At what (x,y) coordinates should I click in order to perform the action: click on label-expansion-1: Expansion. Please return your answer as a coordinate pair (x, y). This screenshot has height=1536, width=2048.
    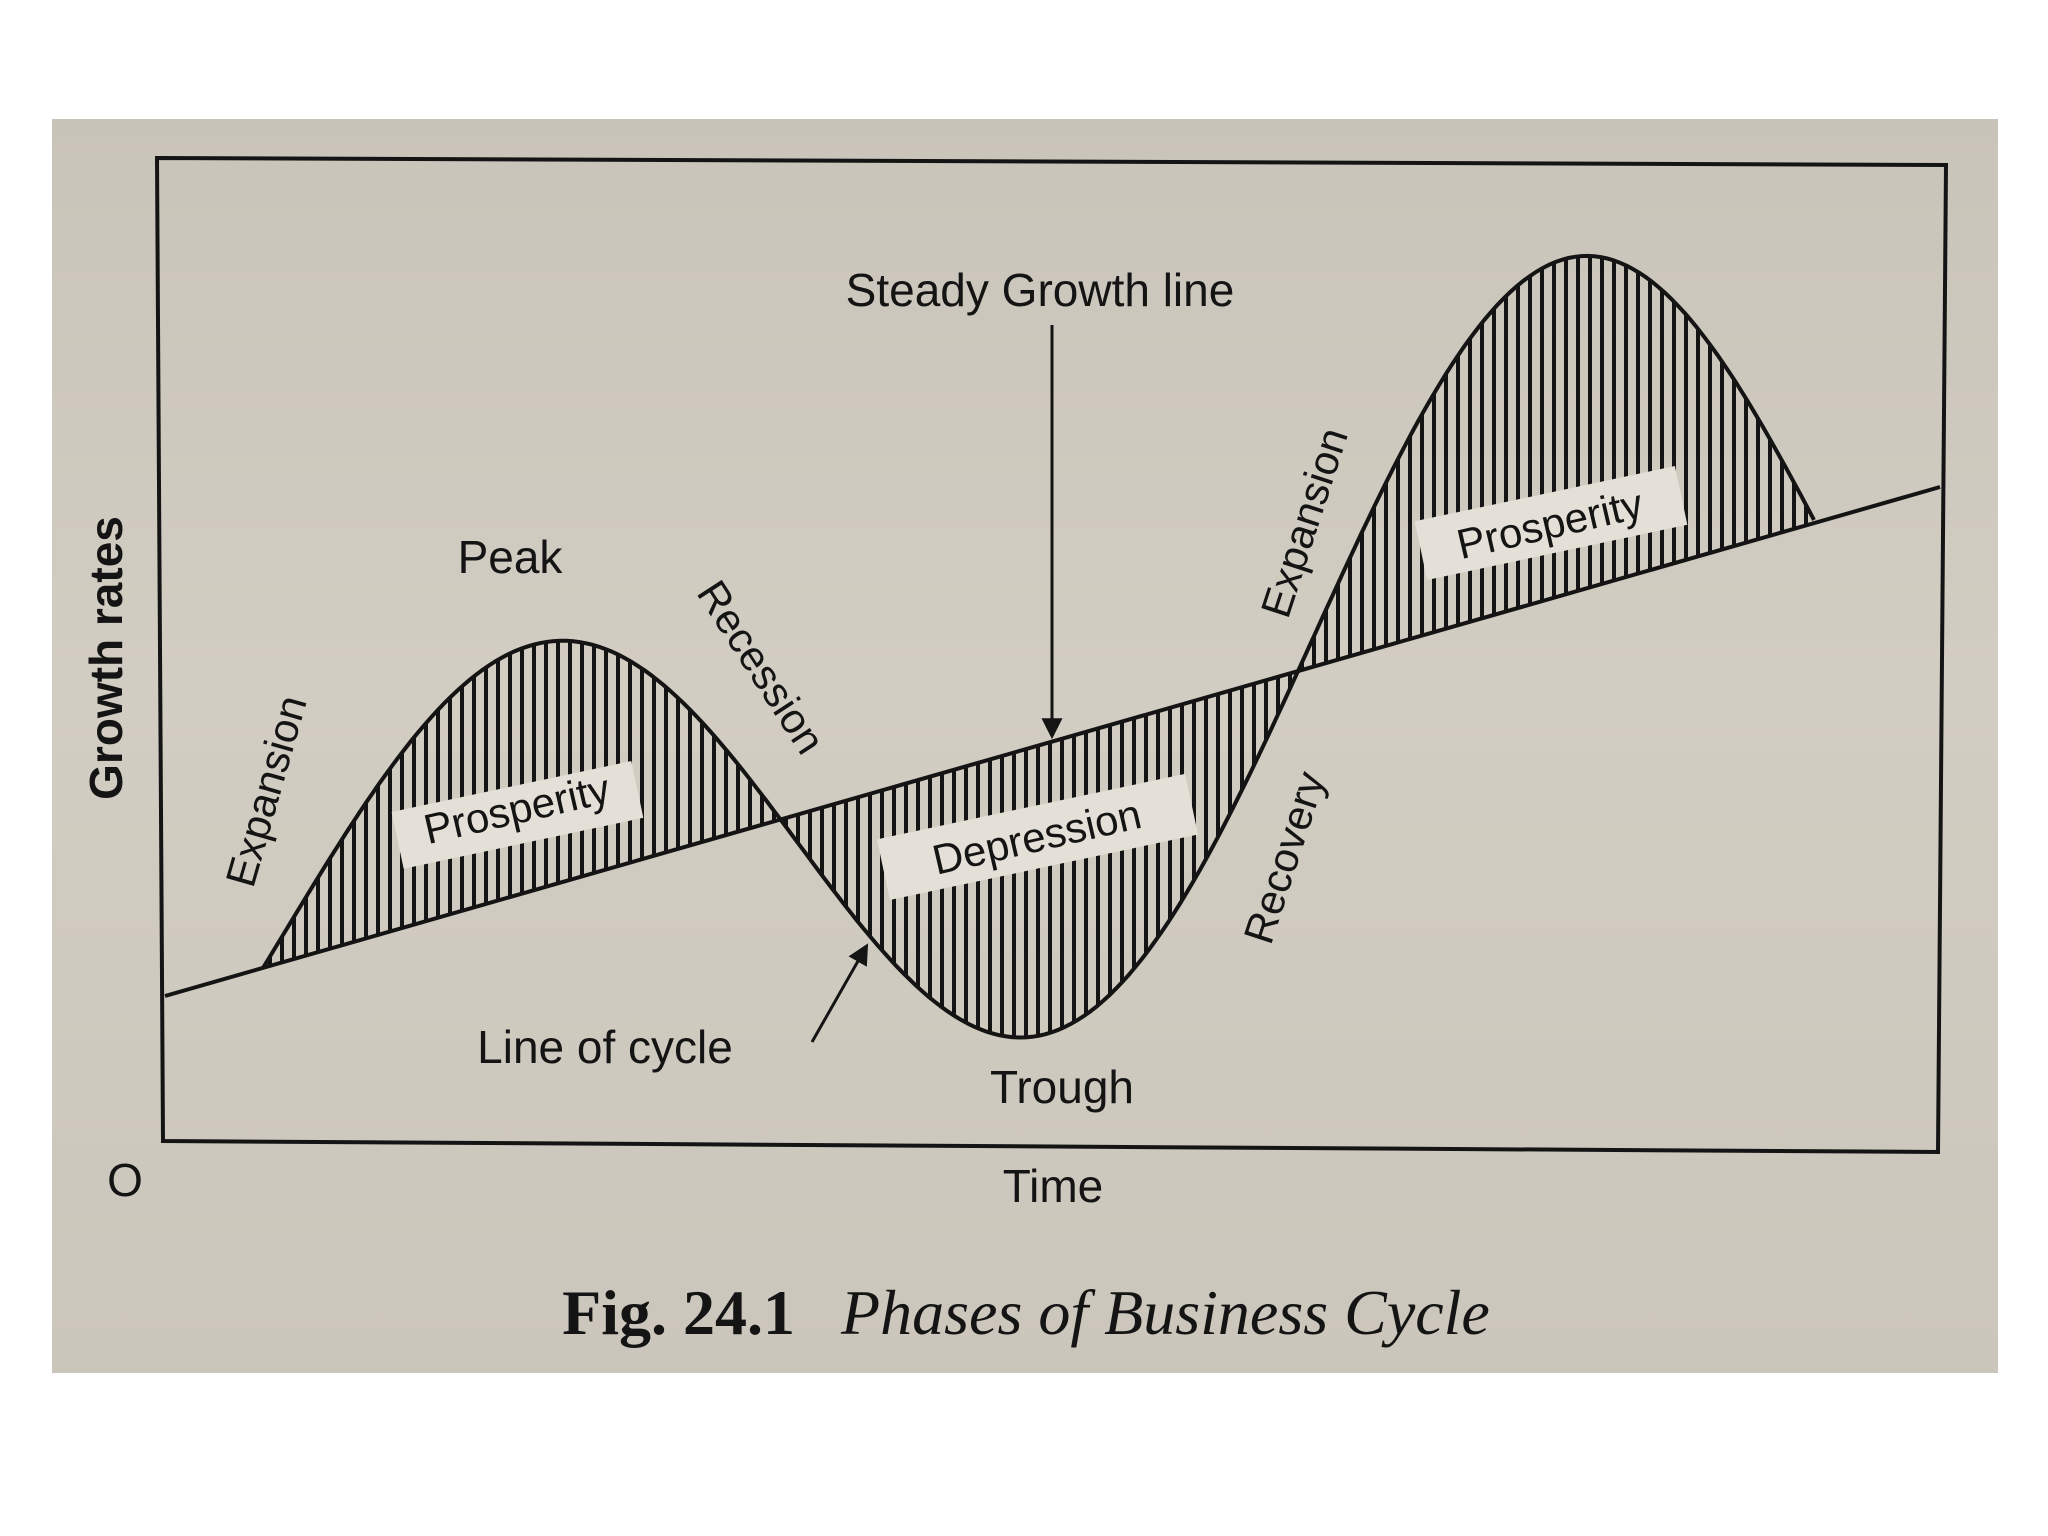
    Looking at the image, I should click on (265, 790).